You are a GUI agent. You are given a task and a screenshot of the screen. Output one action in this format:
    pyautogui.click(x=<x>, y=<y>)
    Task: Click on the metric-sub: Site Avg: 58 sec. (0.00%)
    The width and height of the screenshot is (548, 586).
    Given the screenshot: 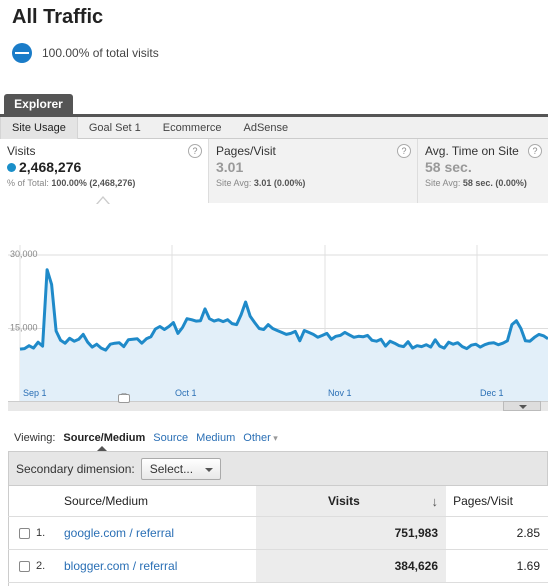 What is the action you would take?
    pyautogui.click(x=483, y=183)
    